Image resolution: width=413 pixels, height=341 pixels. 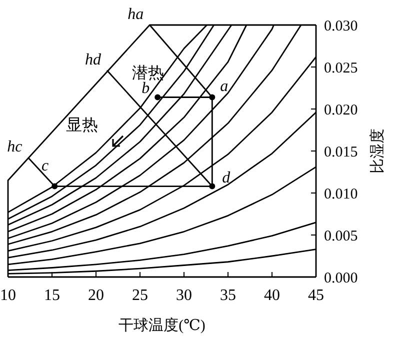 I want to click on x-tick-label: 10, so click(x=8, y=295).